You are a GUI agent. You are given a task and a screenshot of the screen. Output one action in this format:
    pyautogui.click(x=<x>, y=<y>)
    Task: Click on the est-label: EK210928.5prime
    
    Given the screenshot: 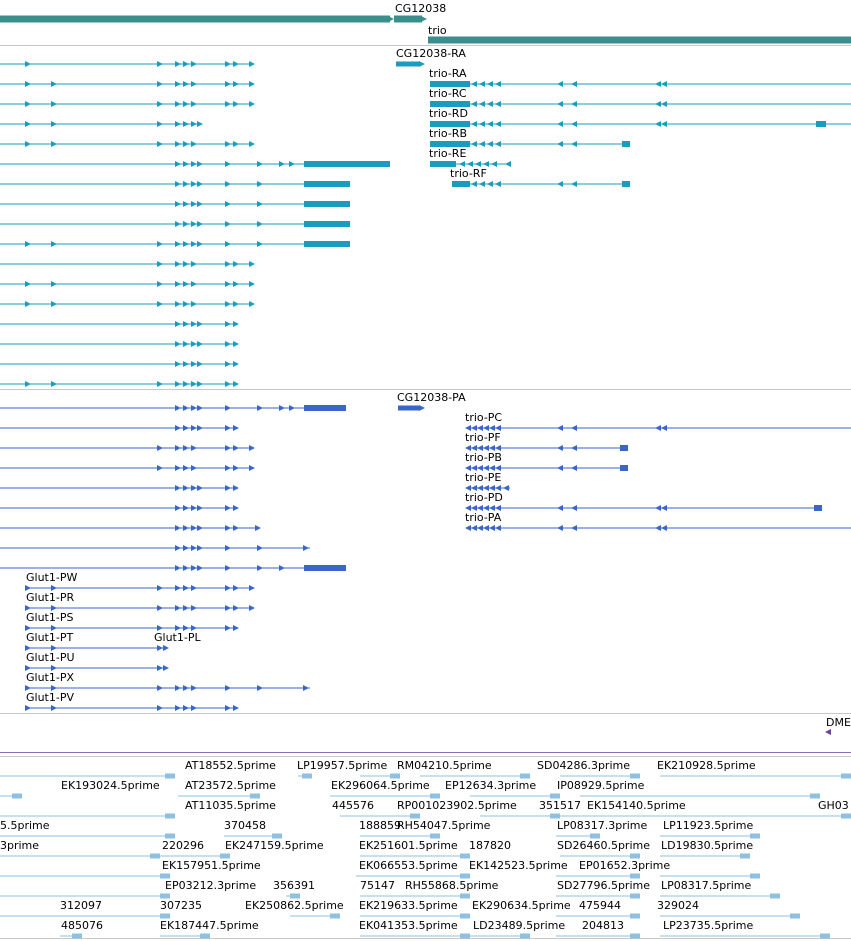 What is the action you would take?
    pyautogui.click(x=706, y=765)
    